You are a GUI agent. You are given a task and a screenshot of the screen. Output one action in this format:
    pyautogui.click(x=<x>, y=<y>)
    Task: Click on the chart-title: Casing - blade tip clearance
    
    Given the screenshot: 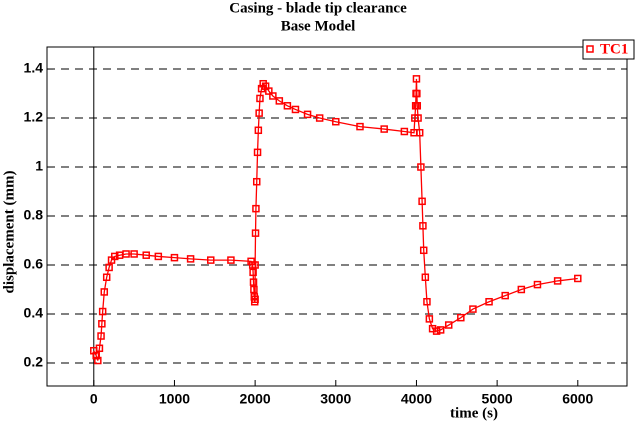 What is the action you would take?
    pyautogui.click(x=318, y=8)
    